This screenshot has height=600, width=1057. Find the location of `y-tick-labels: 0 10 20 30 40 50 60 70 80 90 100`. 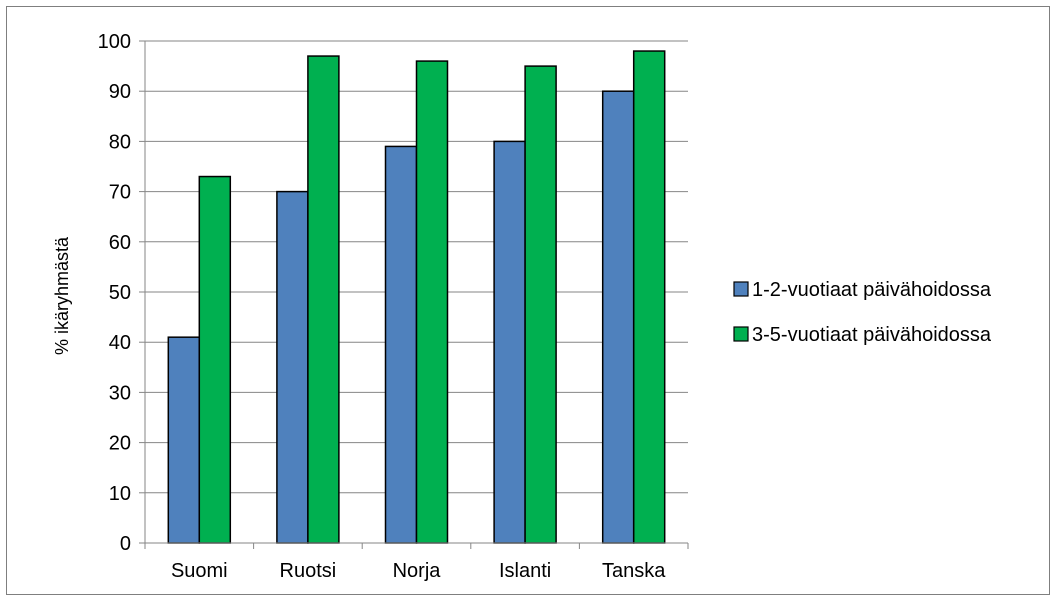

y-tick-labels: 0 10 20 30 40 50 60 70 80 90 100 is located at coordinates (114, 293).